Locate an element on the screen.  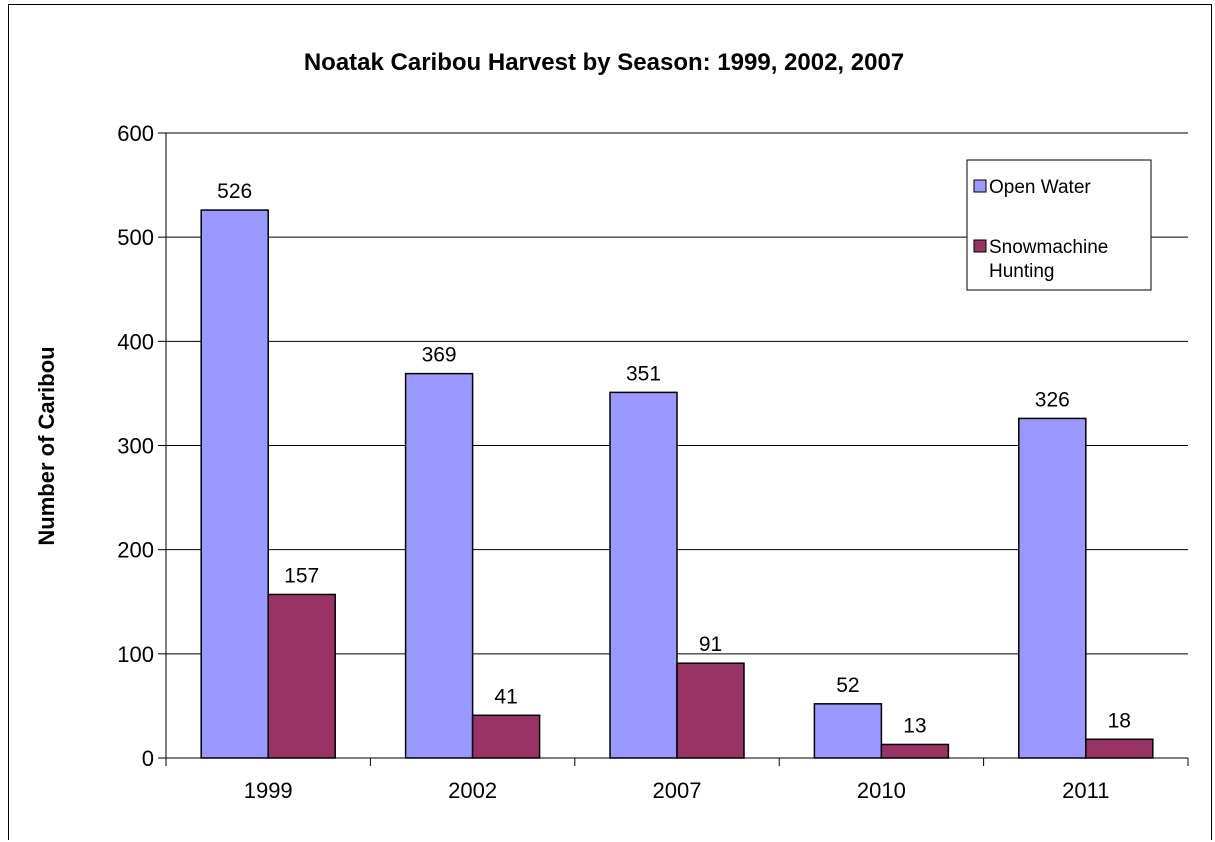
y-tick-label: 200 is located at coordinates (135, 550).